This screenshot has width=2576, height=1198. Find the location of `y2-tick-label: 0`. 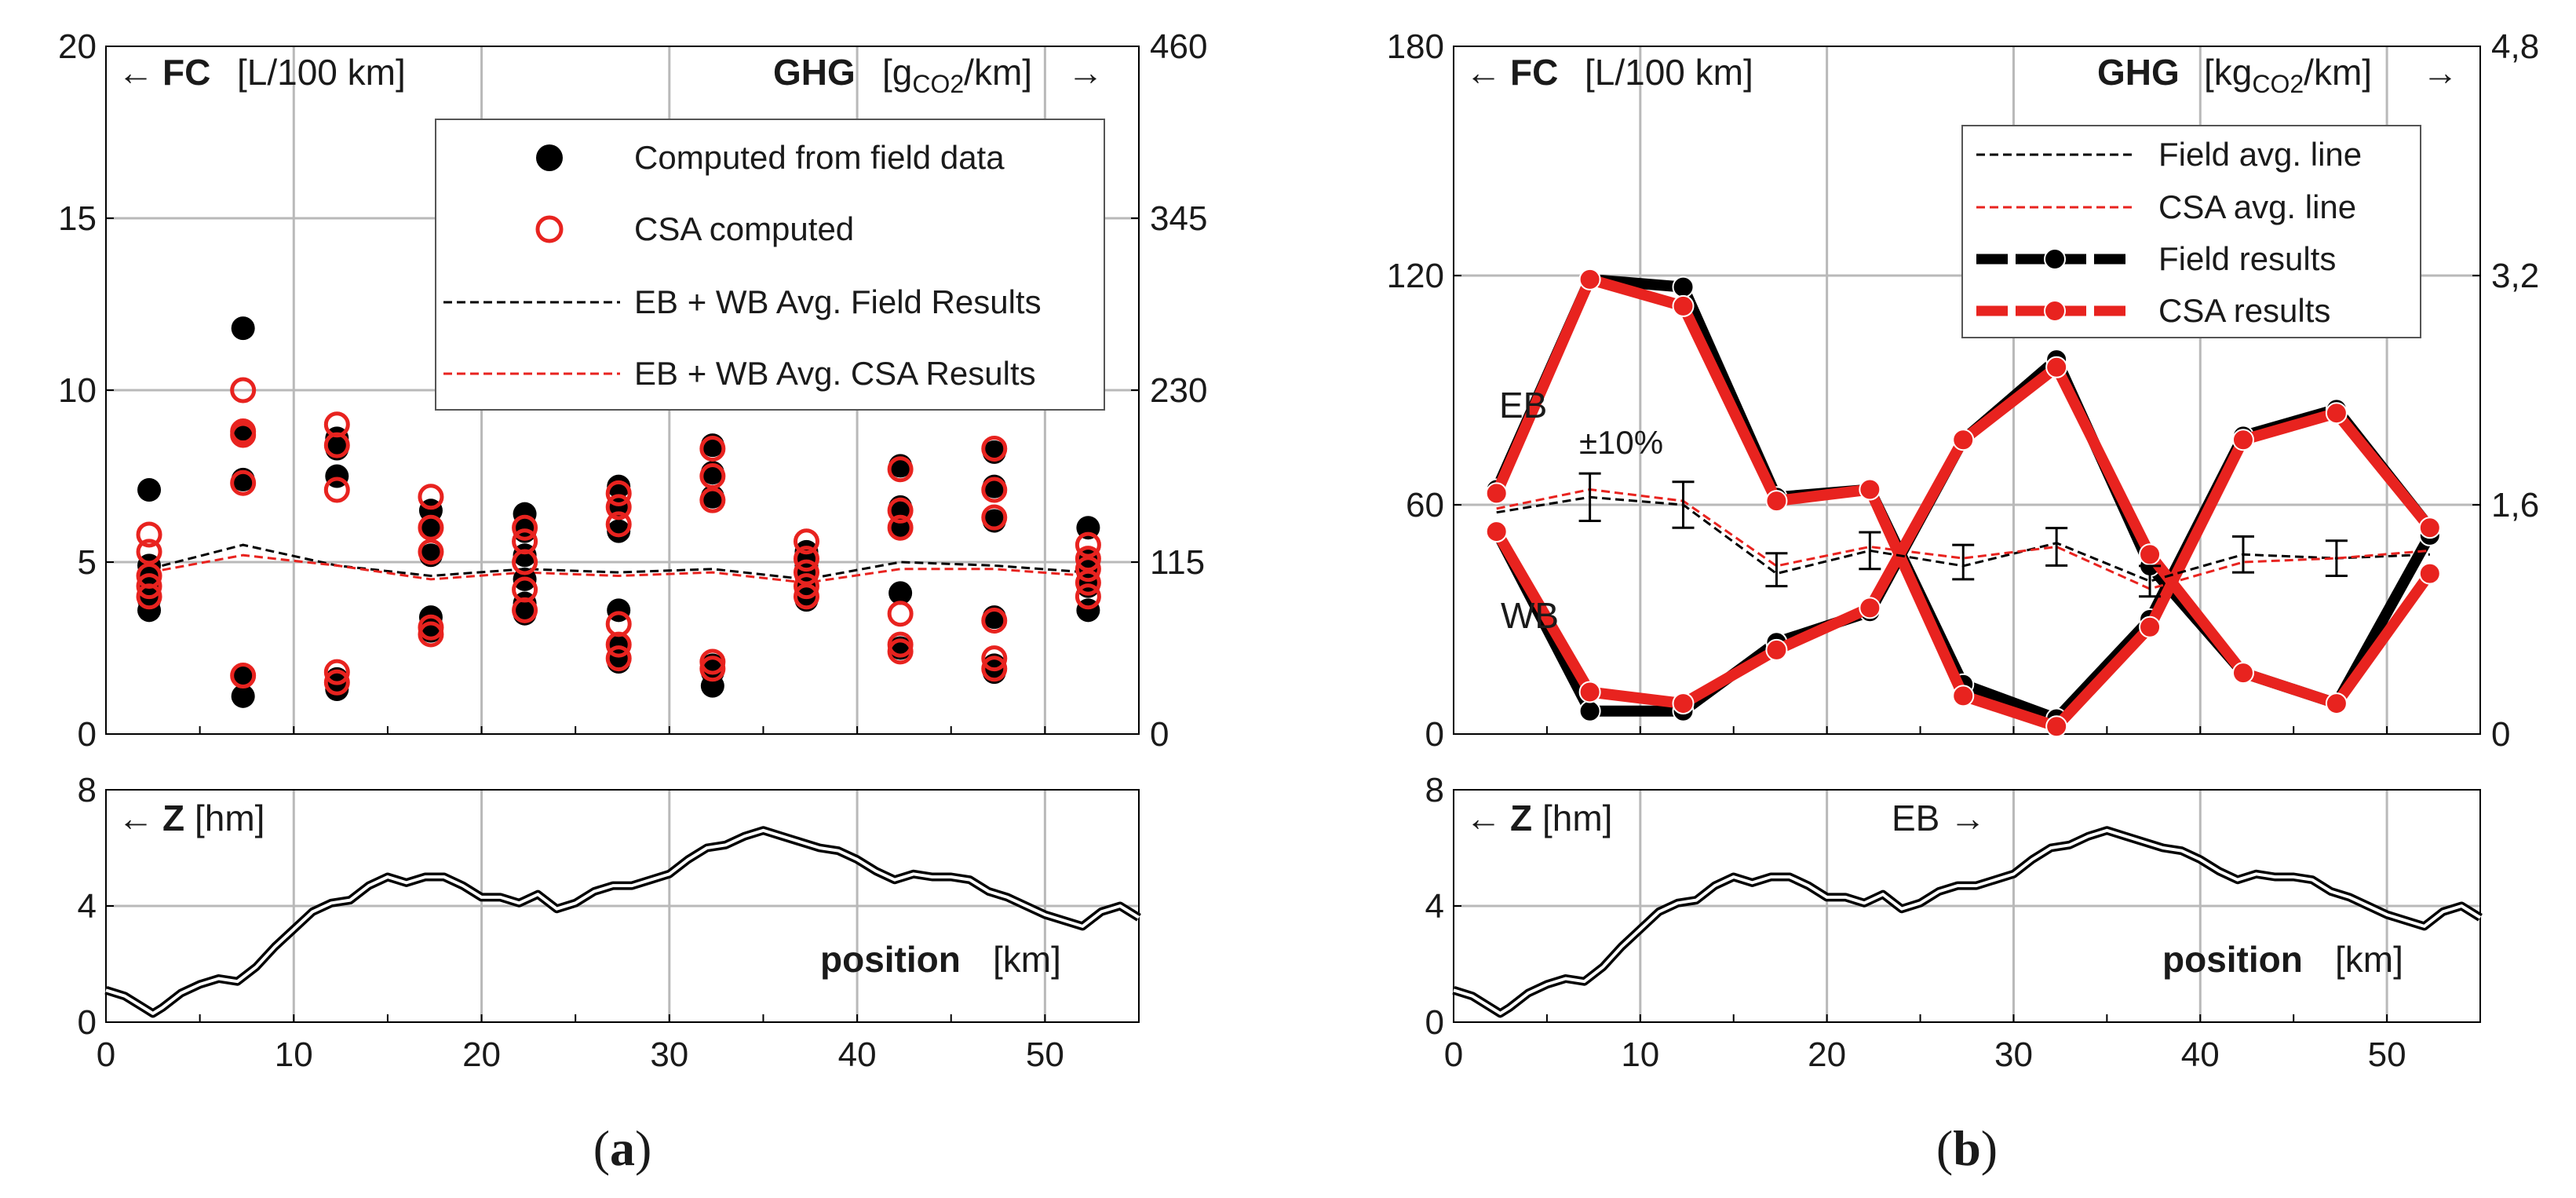

y2-tick-label: 0 is located at coordinates (1159, 734).